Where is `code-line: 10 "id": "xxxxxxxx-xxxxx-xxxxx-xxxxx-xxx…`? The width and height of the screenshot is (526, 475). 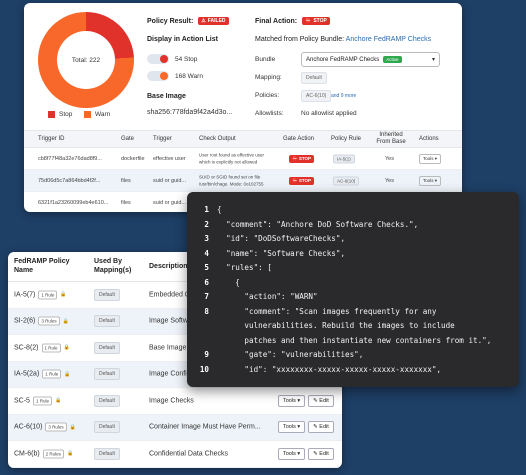 code-line: 10 "id": "xxxxxxxx-xxxxx-xxxxx-xxxxx-xxx… is located at coordinates (353, 372).